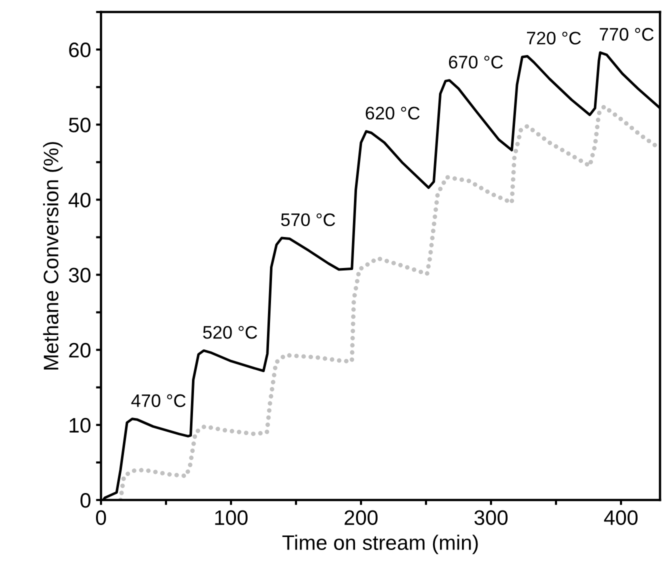 The height and width of the screenshot is (575, 662). What do you see at coordinates (53, 256) in the screenshot?
I see `y-axis-title: Methane Conversion (%)` at bounding box center [53, 256].